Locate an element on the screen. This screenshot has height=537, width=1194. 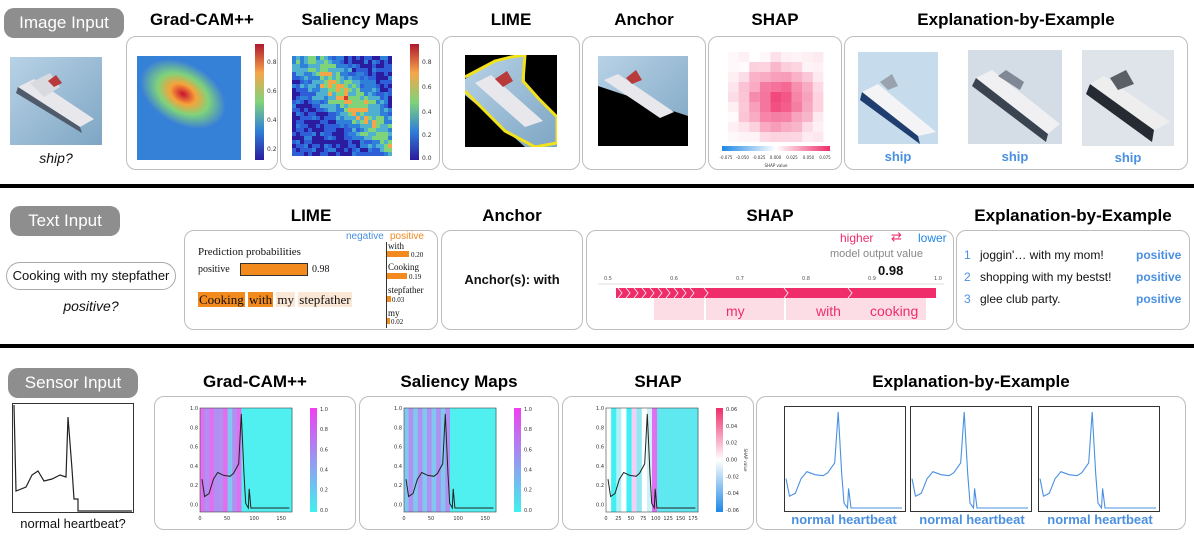
text-example-item: 3 glee club party. positive is located at coordinates (1076, 303).